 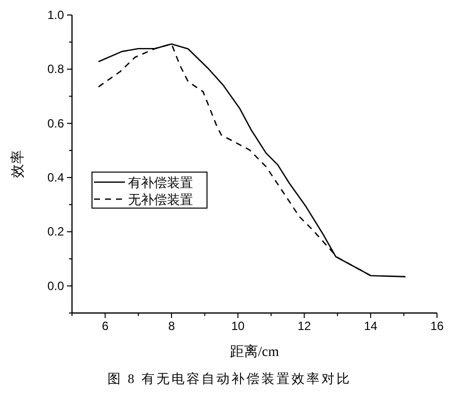 I want to click on x-tick-label: 10, so click(x=238, y=326).